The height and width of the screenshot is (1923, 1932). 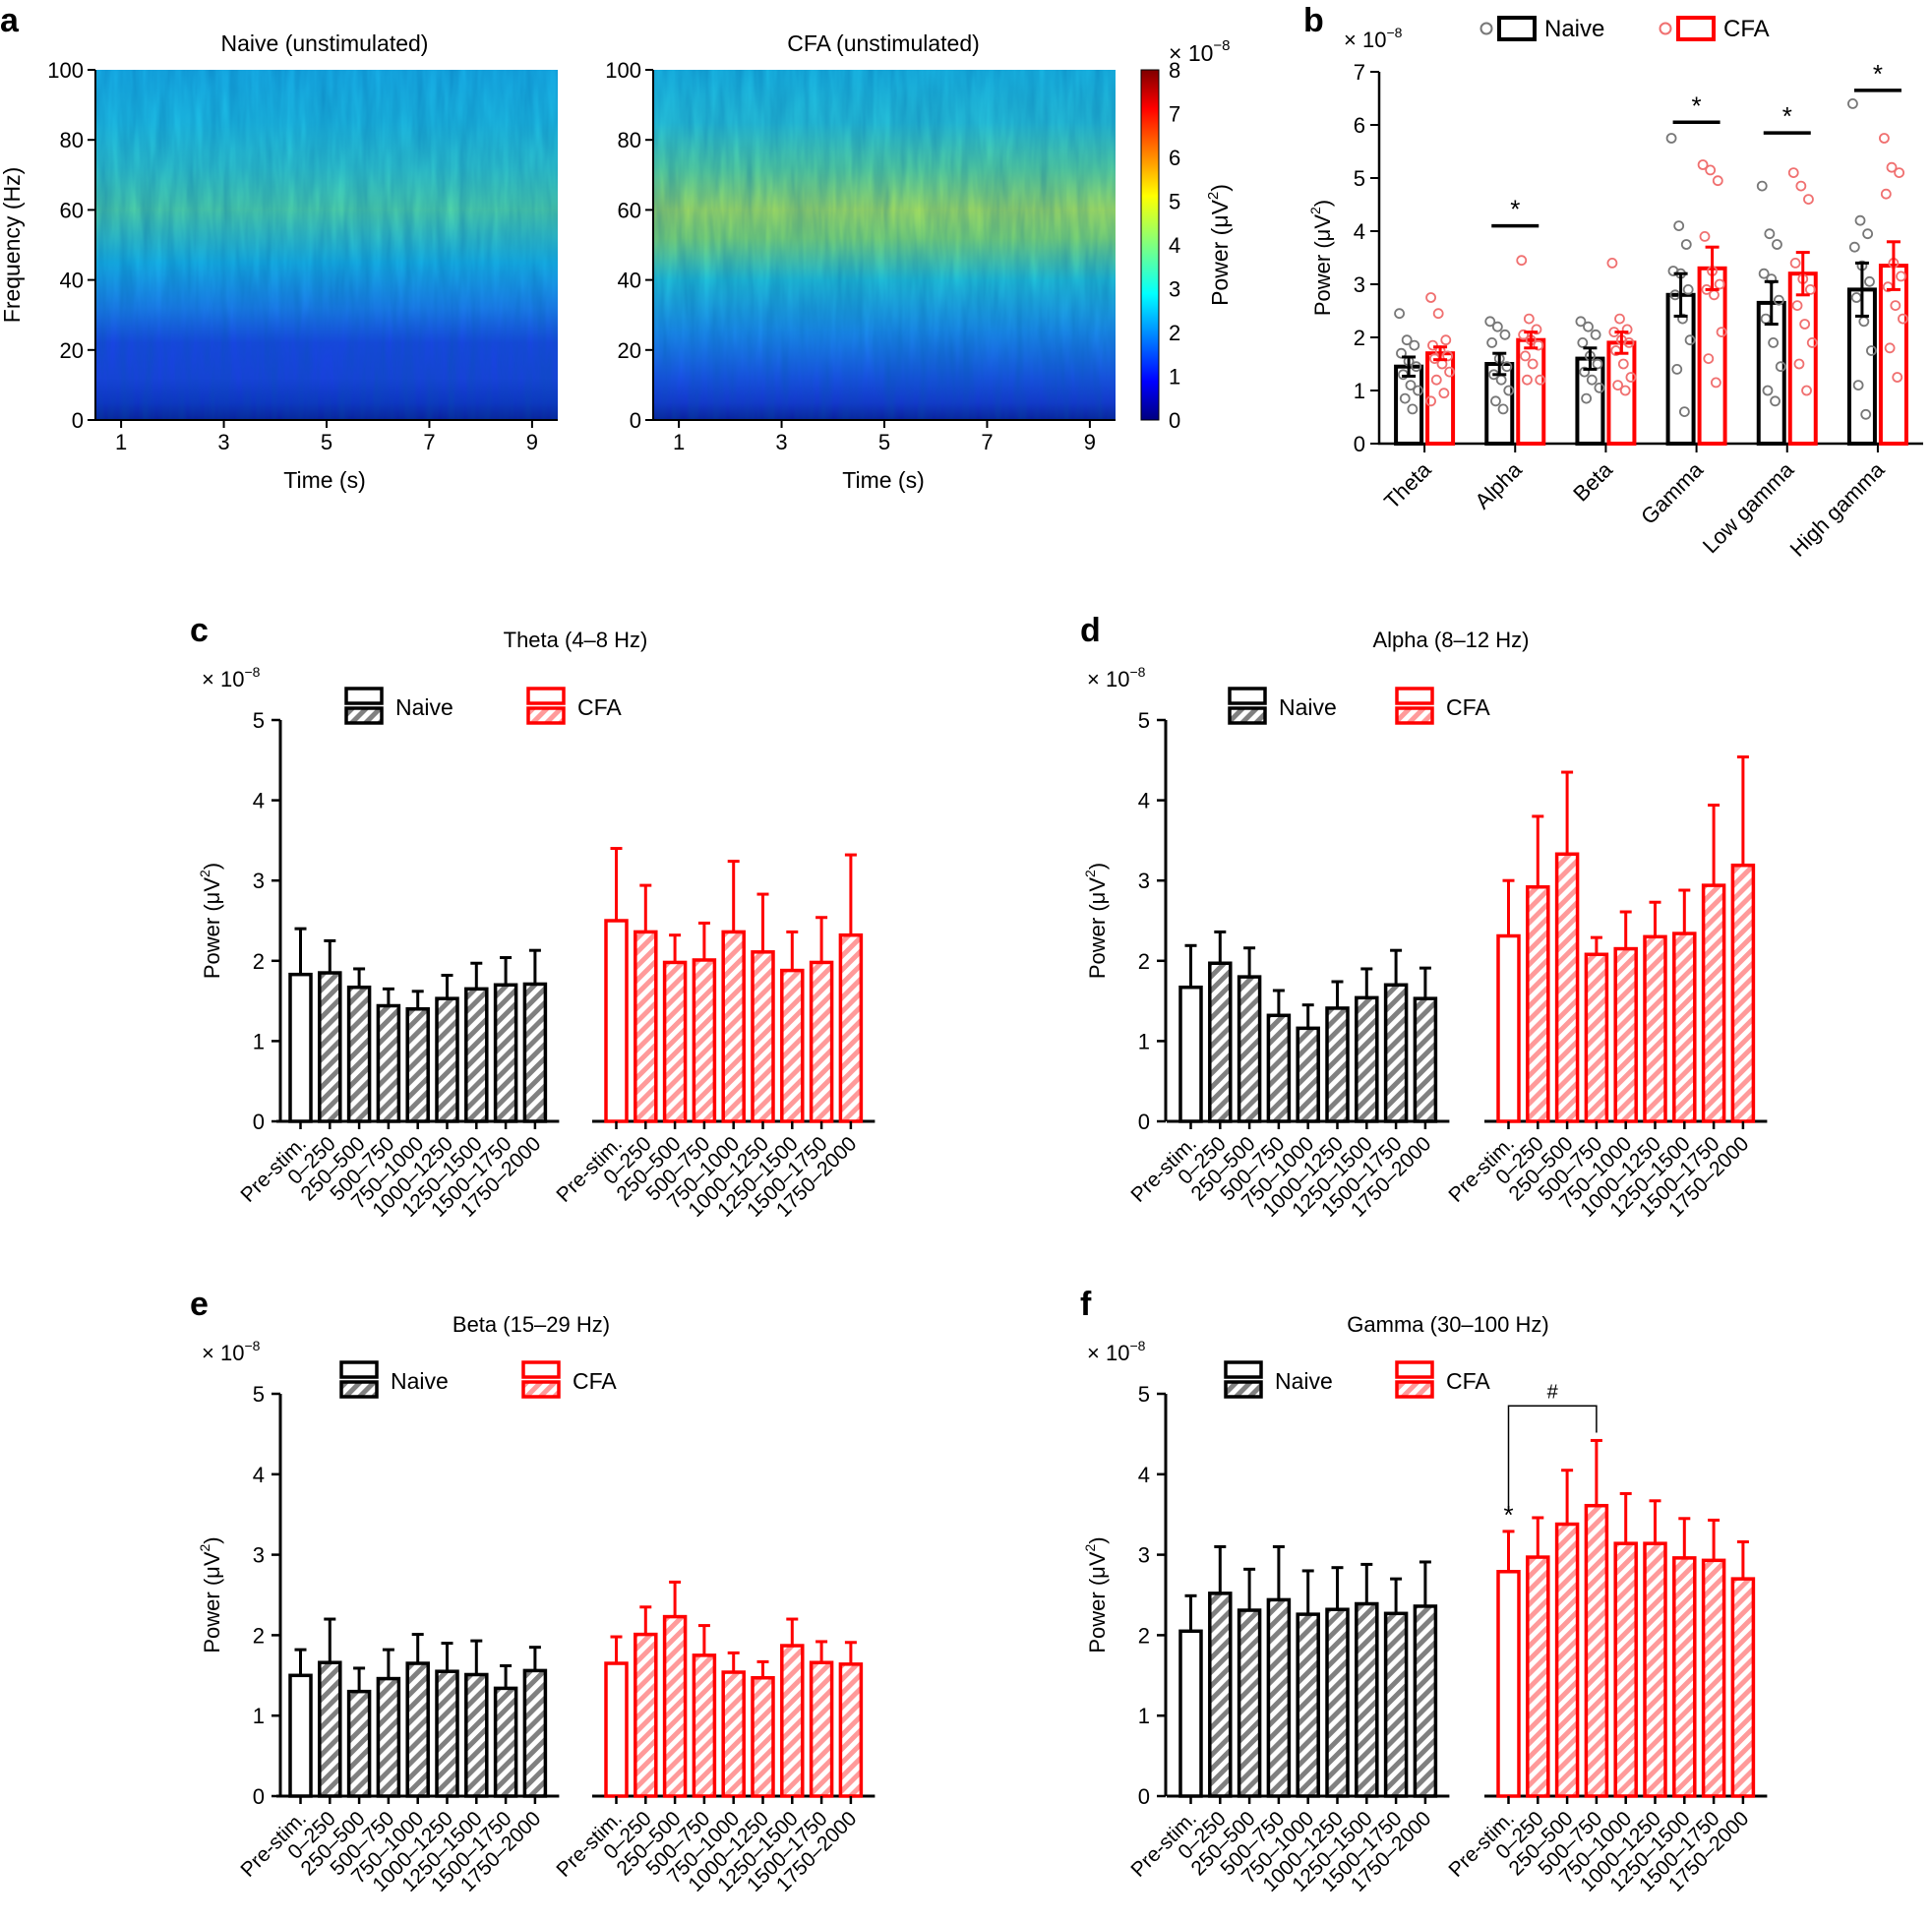 What do you see at coordinates (1407, 485) in the screenshot?
I see `x-tick-label: Theta` at bounding box center [1407, 485].